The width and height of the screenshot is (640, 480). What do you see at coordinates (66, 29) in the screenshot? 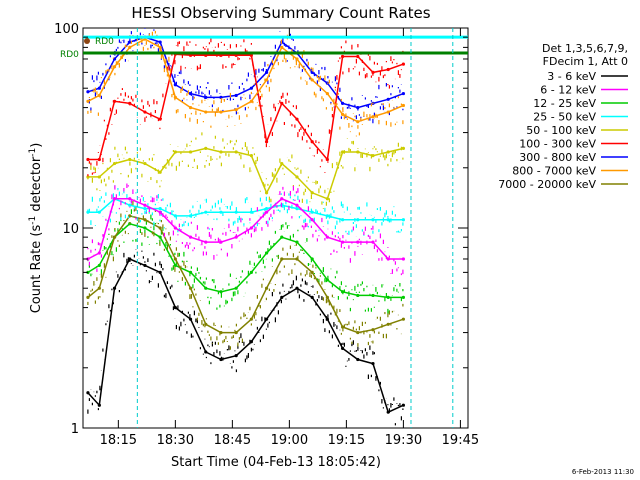
I see `y-tick-label-2: 100` at bounding box center [66, 29].